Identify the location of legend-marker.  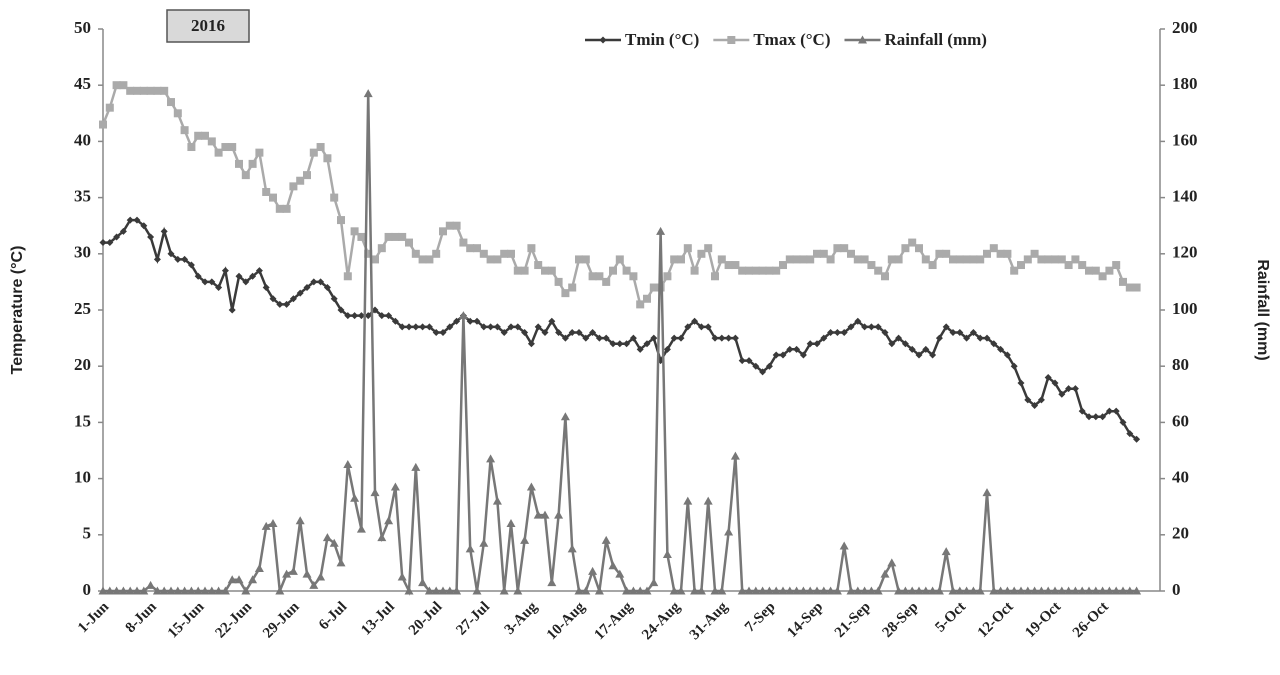
(862, 39).